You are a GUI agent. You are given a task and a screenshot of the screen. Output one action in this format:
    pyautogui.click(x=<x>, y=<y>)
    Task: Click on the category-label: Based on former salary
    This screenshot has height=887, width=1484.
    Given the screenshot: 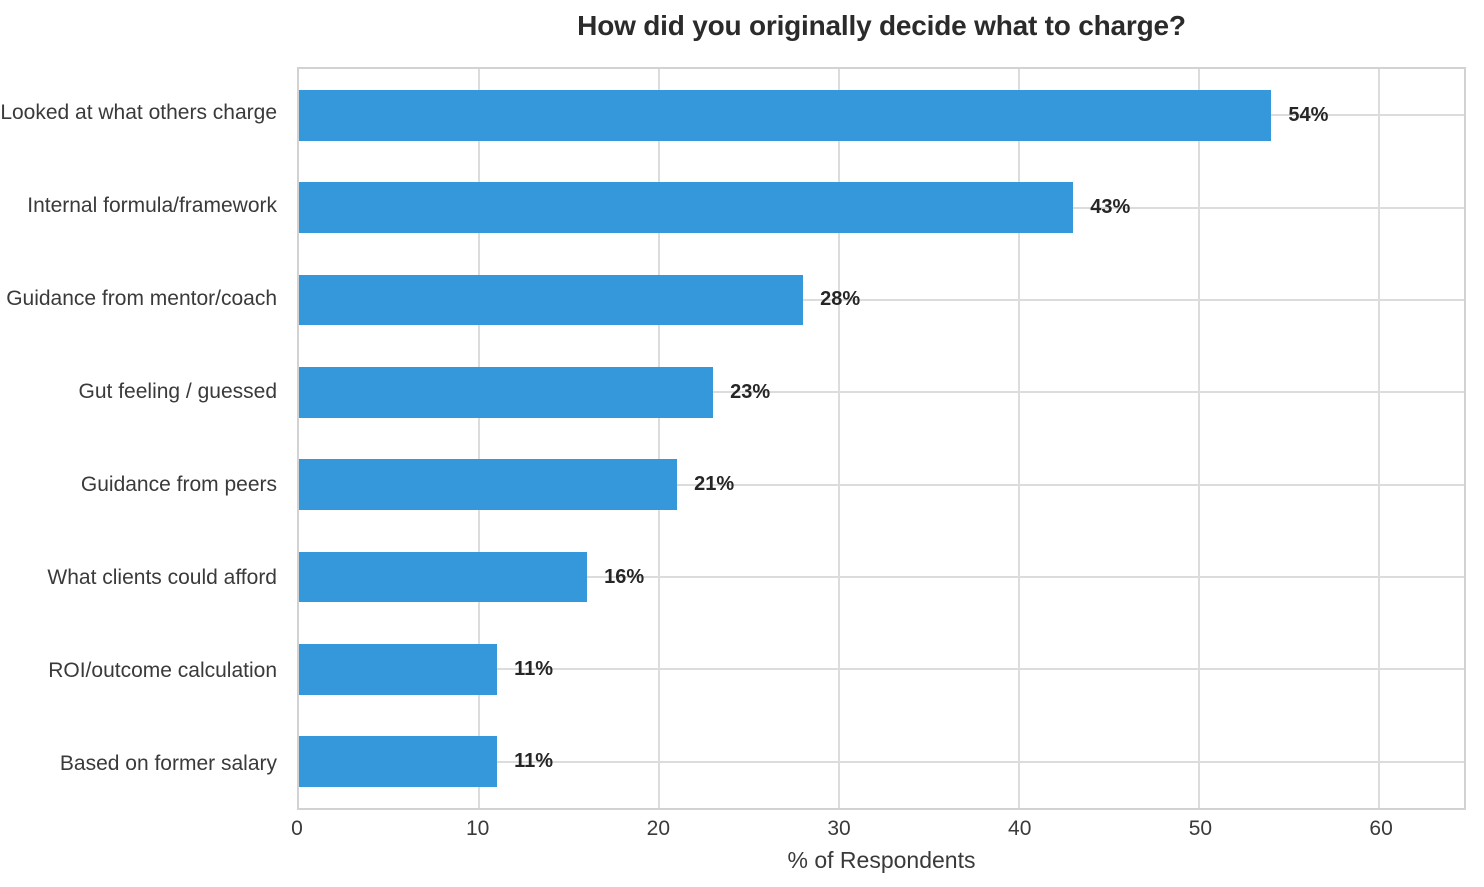 What is the action you would take?
    pyautogui.click(x=168, y=763)
    